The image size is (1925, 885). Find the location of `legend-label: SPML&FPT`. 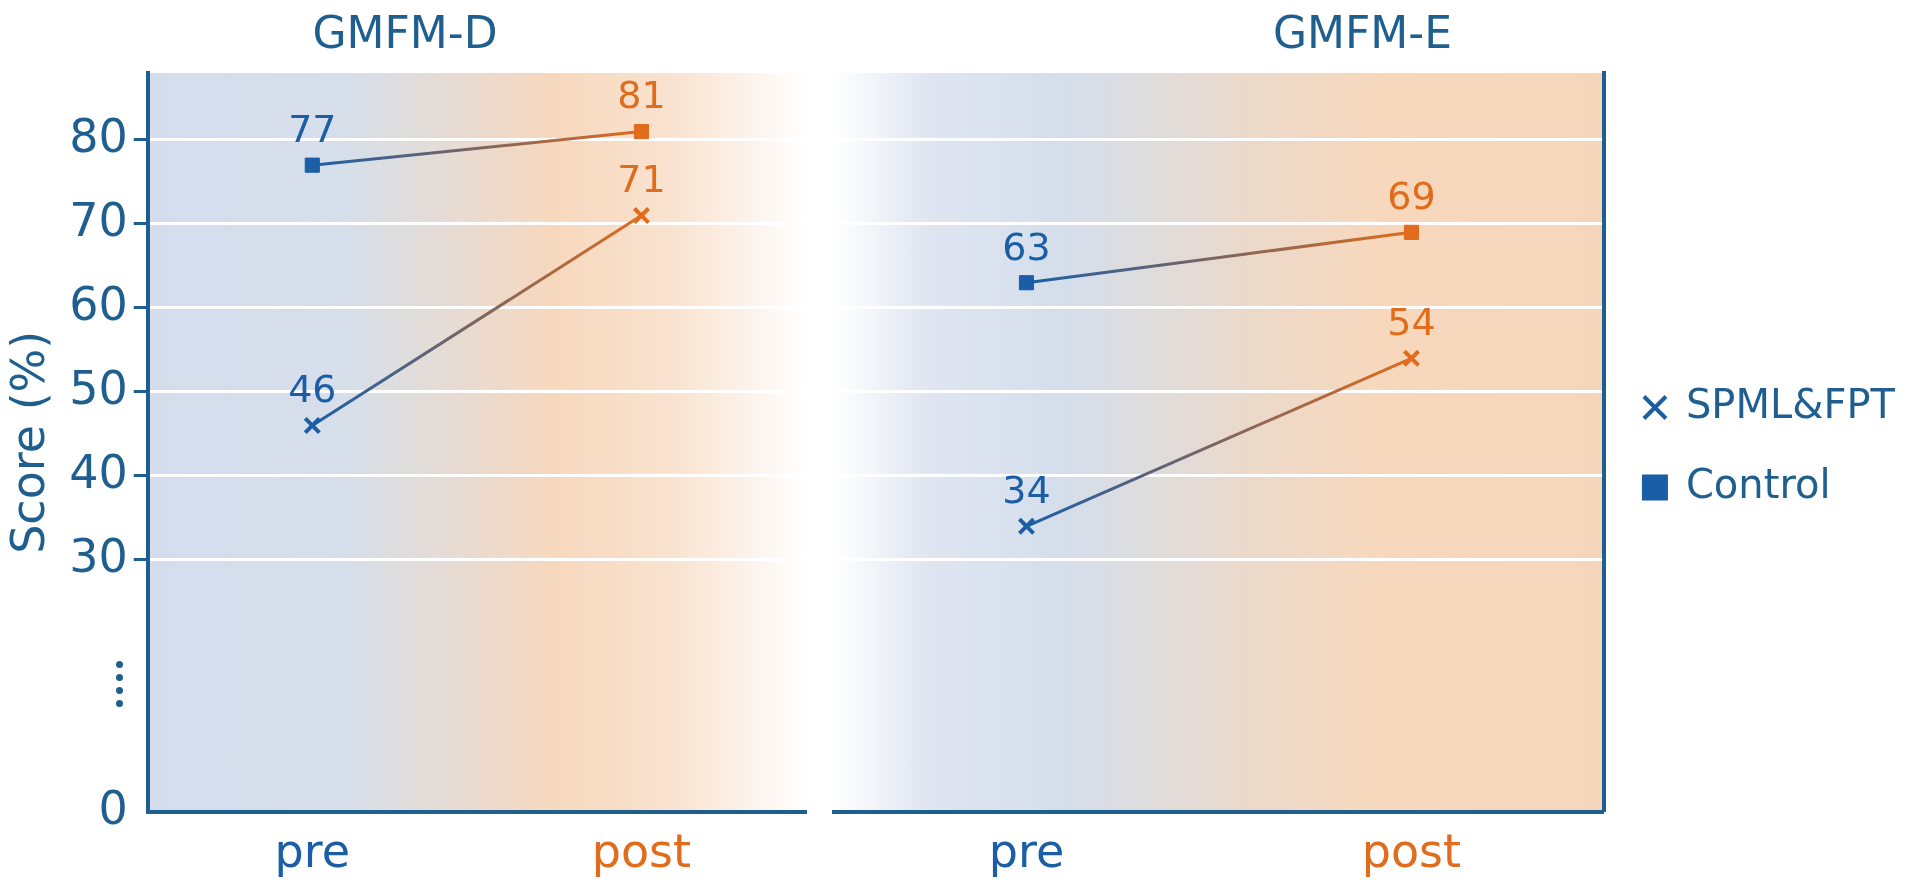

legend-label: SPML&FPT is located at coordinates (1790, 403).